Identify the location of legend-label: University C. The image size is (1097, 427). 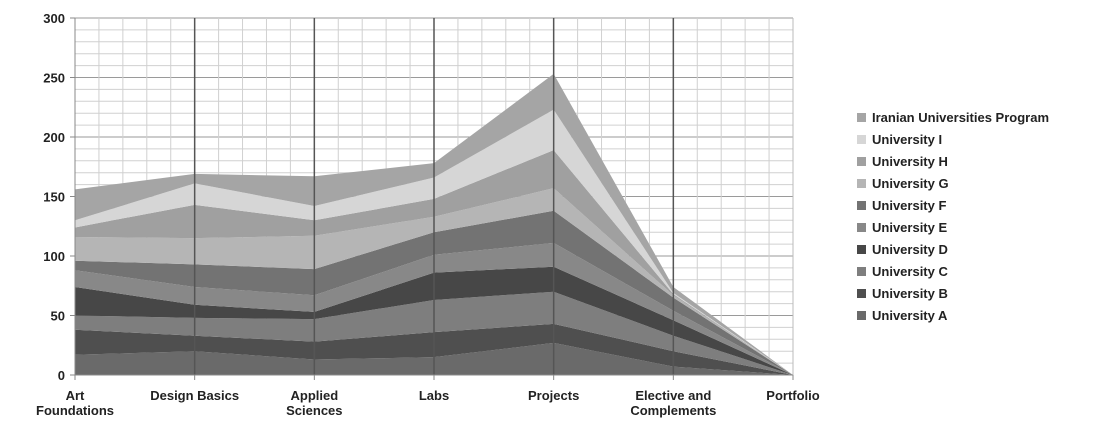
(910, 271).